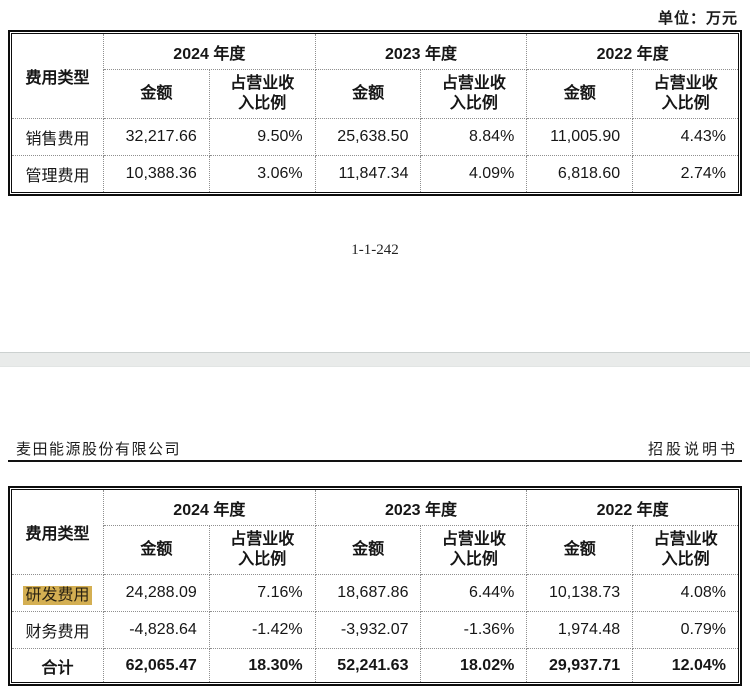 The width and height of the screenshot is (750, 694). Describe the element at coordinates (368, 137) in the screenshot. I see `amount-cell: 25,638.50` at that location.